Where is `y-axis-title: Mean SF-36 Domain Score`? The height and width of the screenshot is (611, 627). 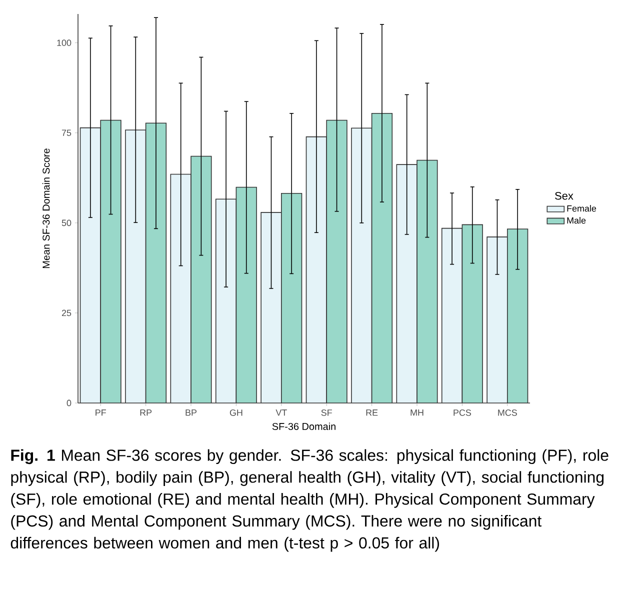
y-axis-title: Mean SF-36 Domain Score is located at coordinates (46, 208).